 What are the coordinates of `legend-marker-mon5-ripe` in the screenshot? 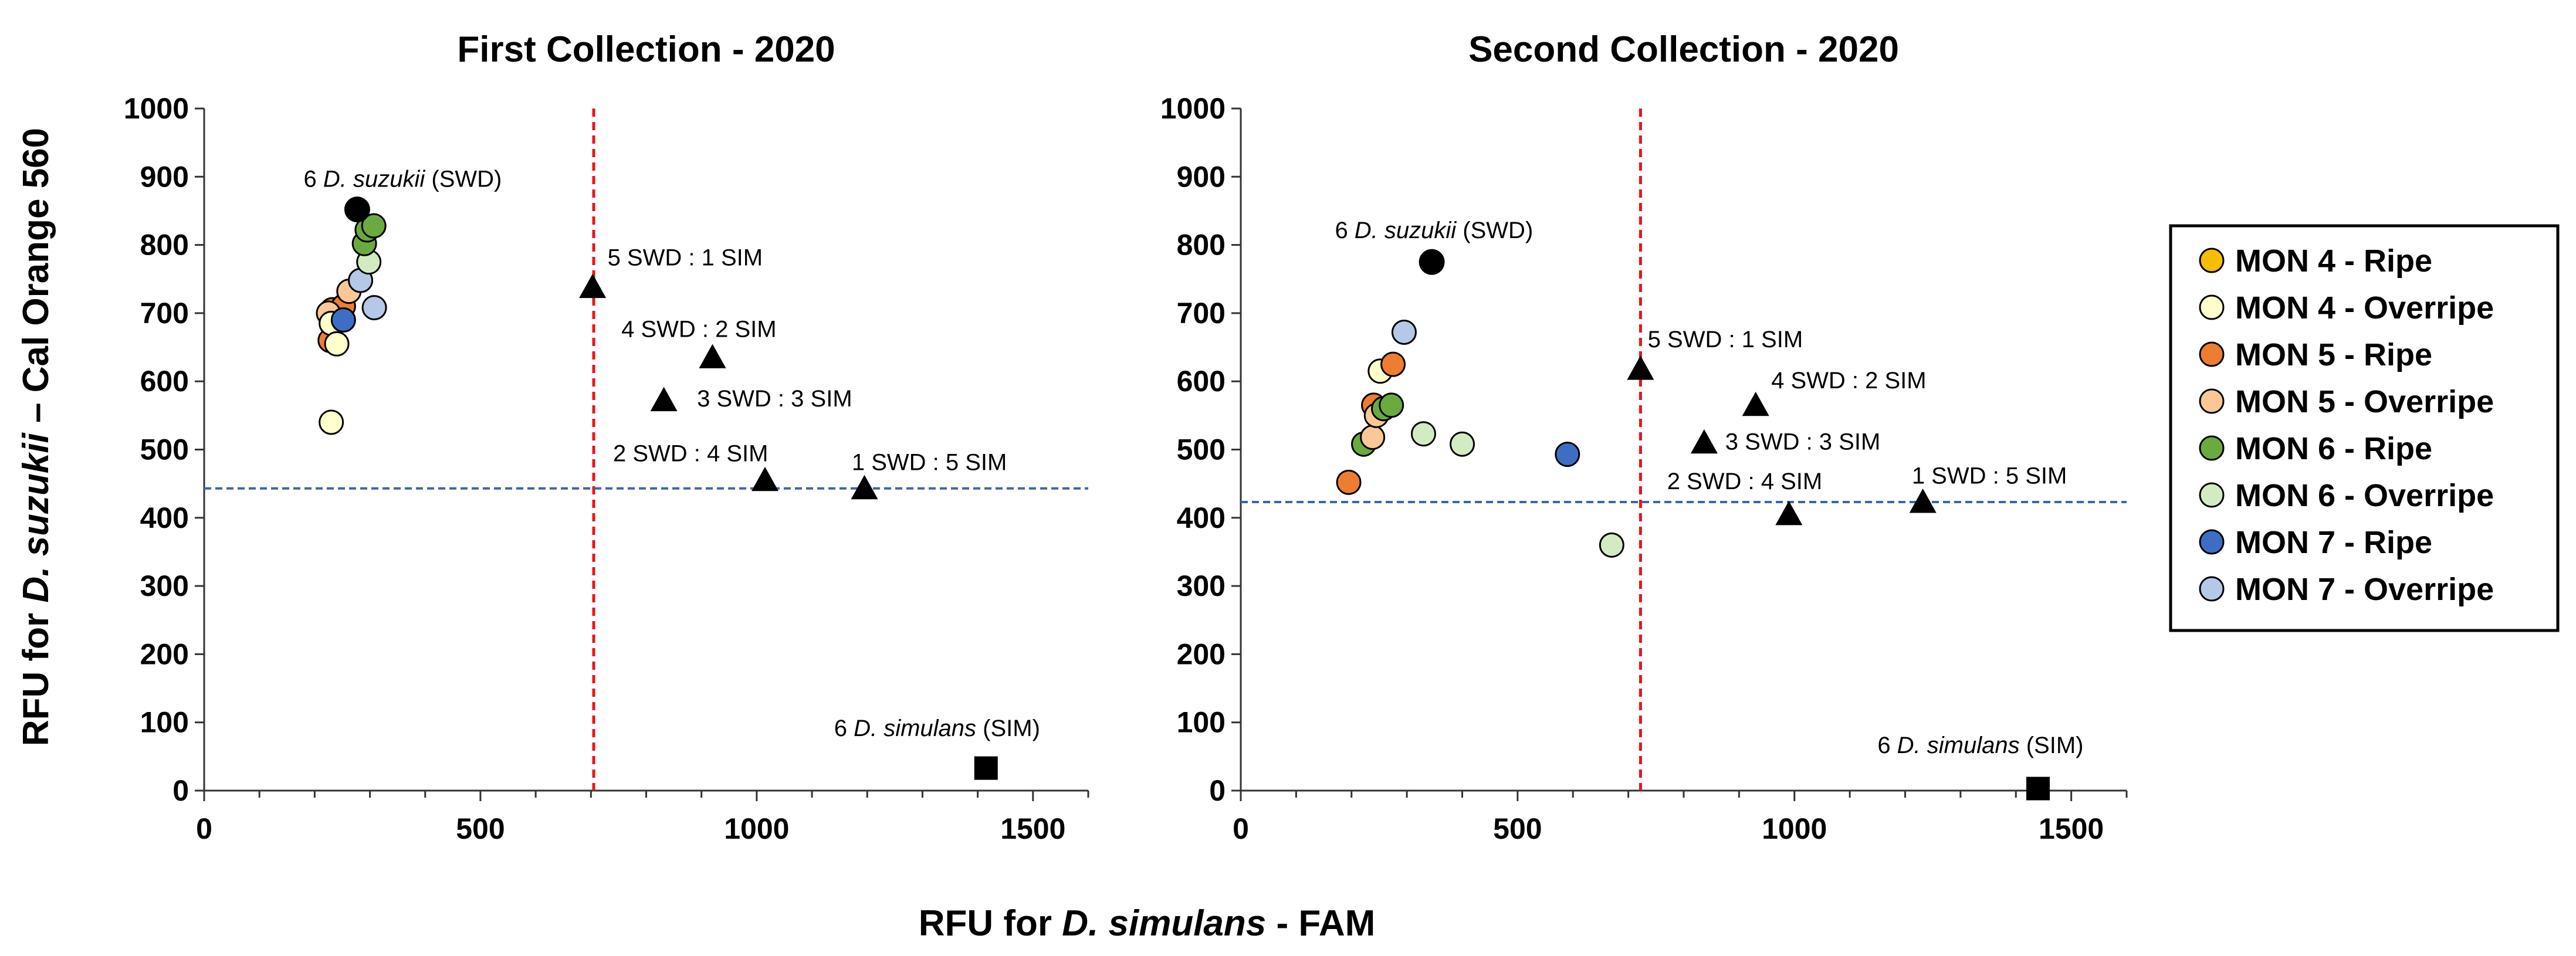 It's located at (2212, 354).